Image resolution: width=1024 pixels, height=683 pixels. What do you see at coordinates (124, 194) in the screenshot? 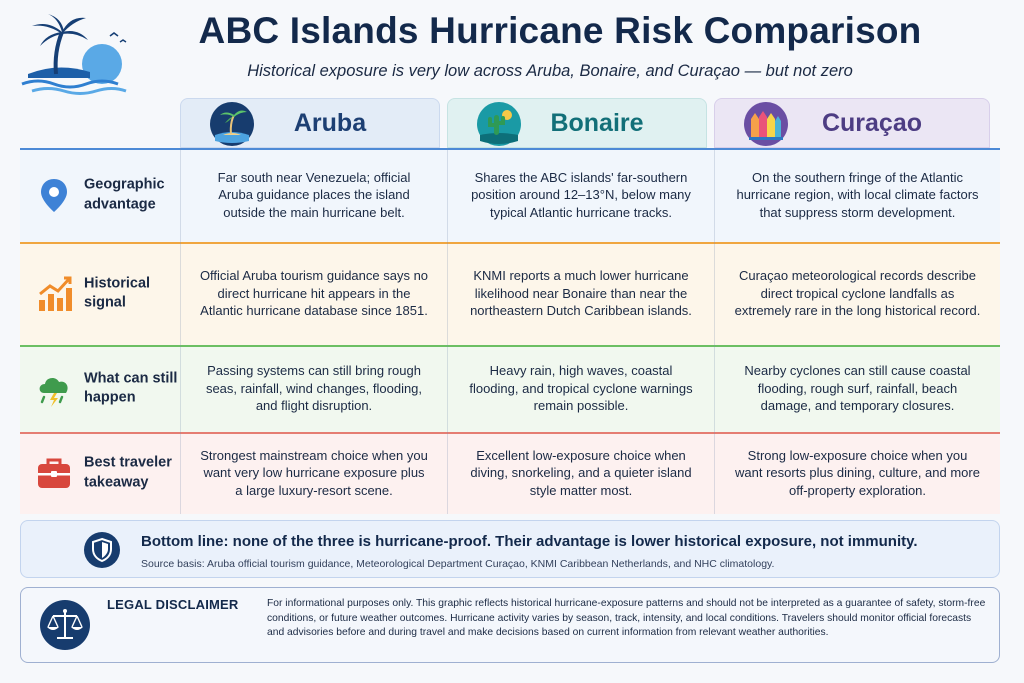
I see `row-label: Geographic advantage` at bounding box center [124, 194].